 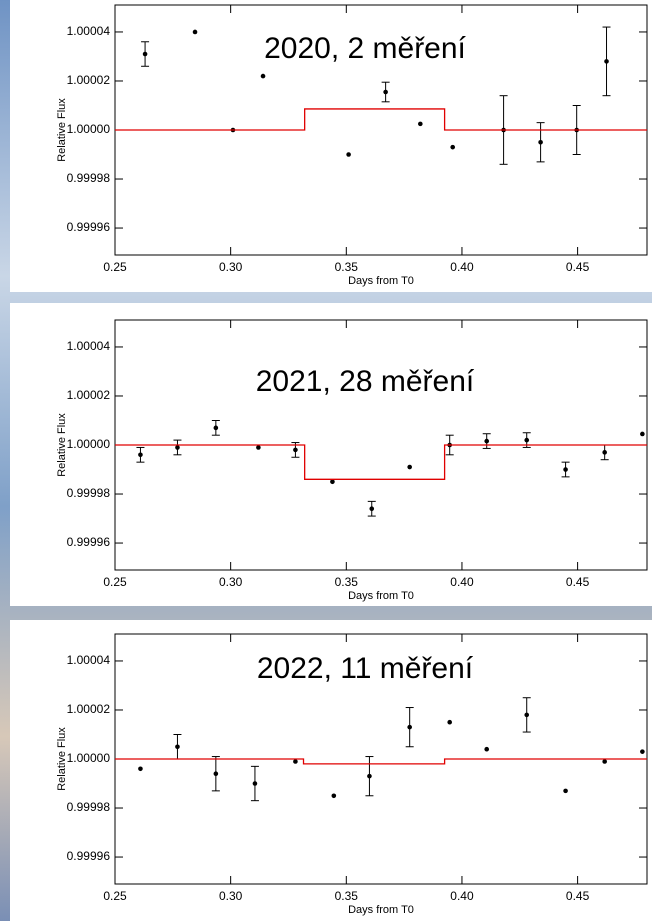 What do you see at coordinates (365, 48) in the screenshot?
I see `annotation: 2020, 2 měření` at bounding box center [365, 48].